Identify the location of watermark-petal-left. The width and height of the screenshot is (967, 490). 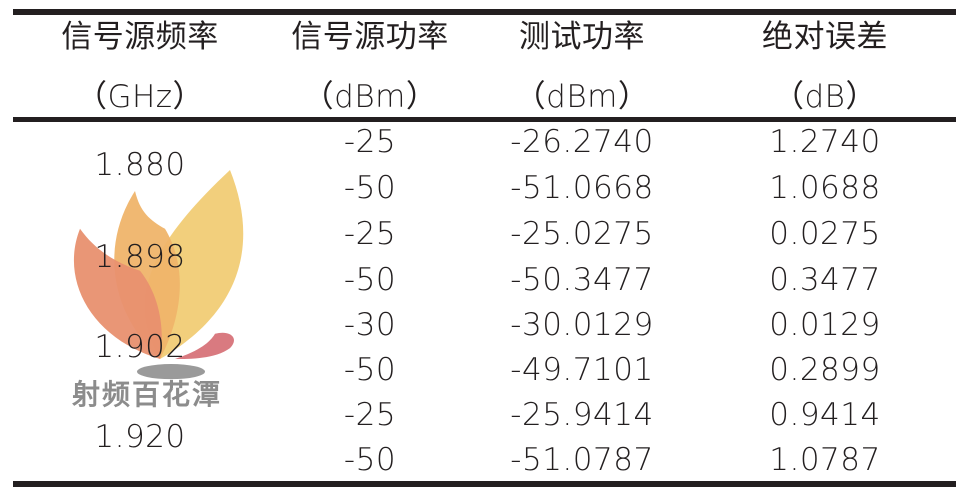
(117, 293).